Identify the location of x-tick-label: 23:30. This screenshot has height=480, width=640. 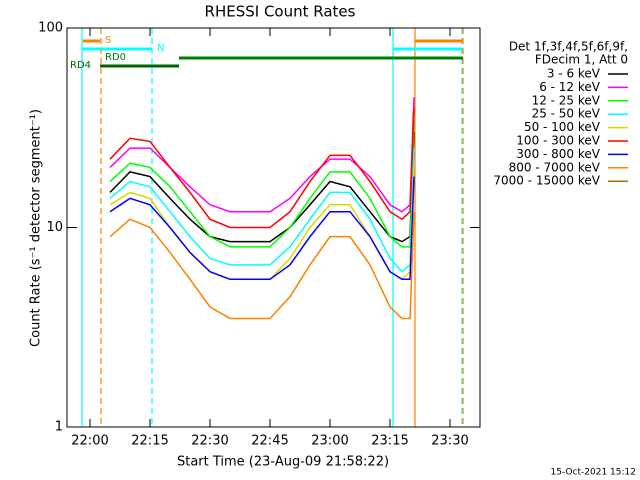
(449, 441).